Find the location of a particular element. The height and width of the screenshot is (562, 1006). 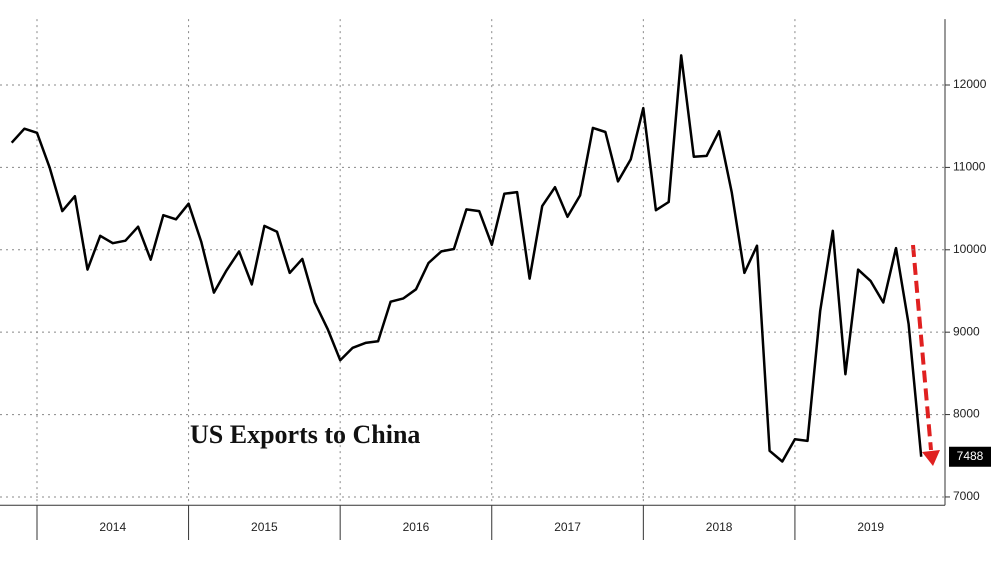

arrow-shaft is located at coordinates (922, 347).